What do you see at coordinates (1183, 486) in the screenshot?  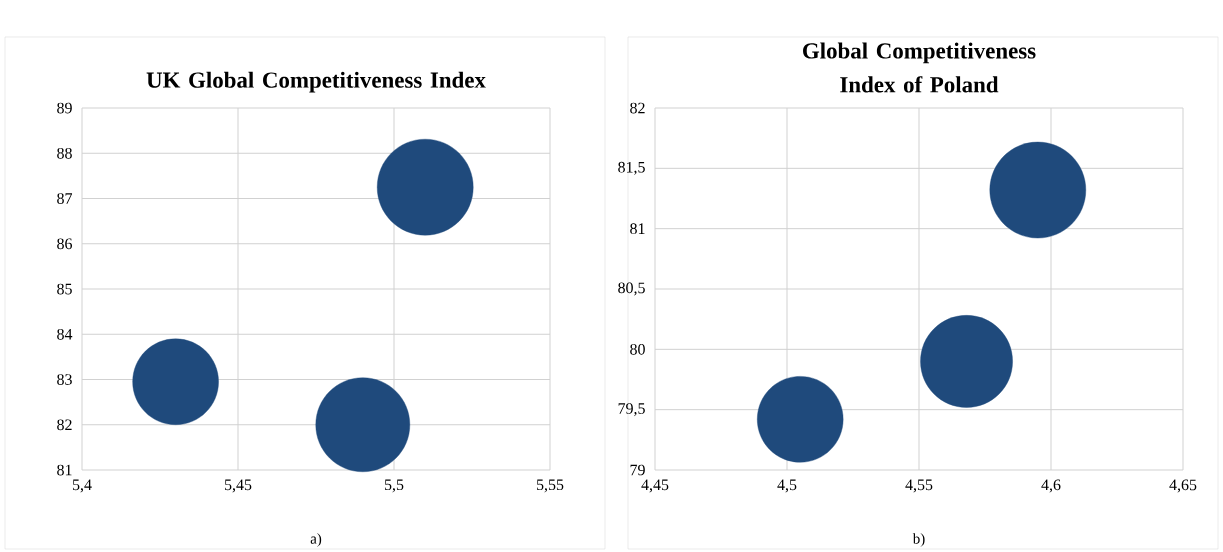 I see `x-tick-label: 4,65` at bounding box center [1183, 486].